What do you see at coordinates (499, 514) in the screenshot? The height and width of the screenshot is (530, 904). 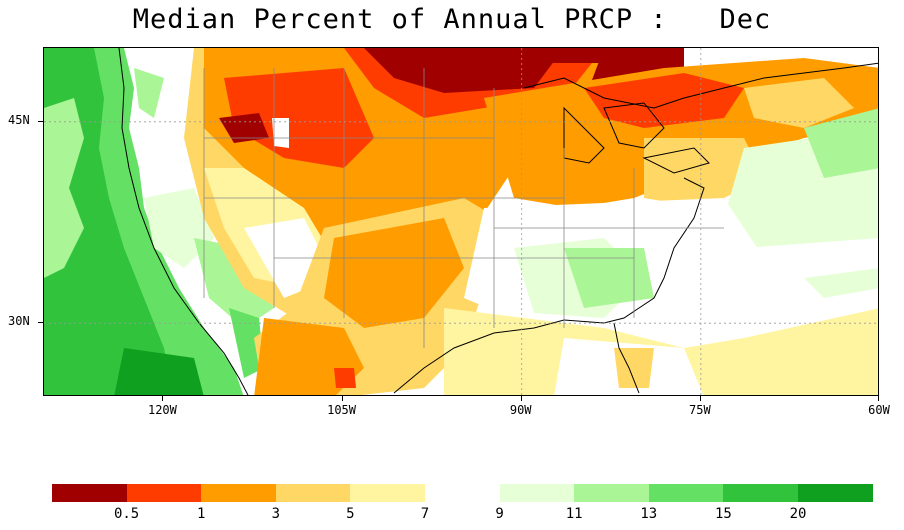 I see `colorbar-label: 9` at bounding box center [499, 514].